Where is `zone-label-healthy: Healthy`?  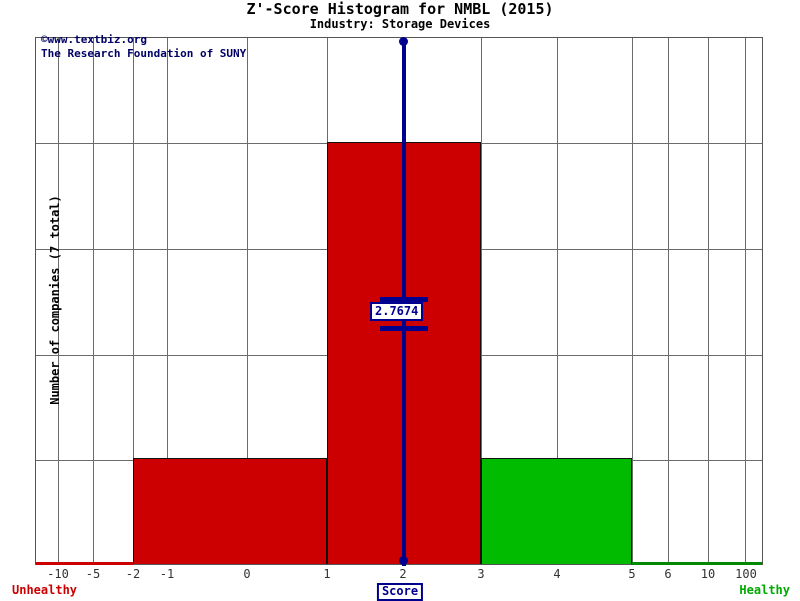
zone-label-healthy: Healthy is located at coordinates (764, 590).